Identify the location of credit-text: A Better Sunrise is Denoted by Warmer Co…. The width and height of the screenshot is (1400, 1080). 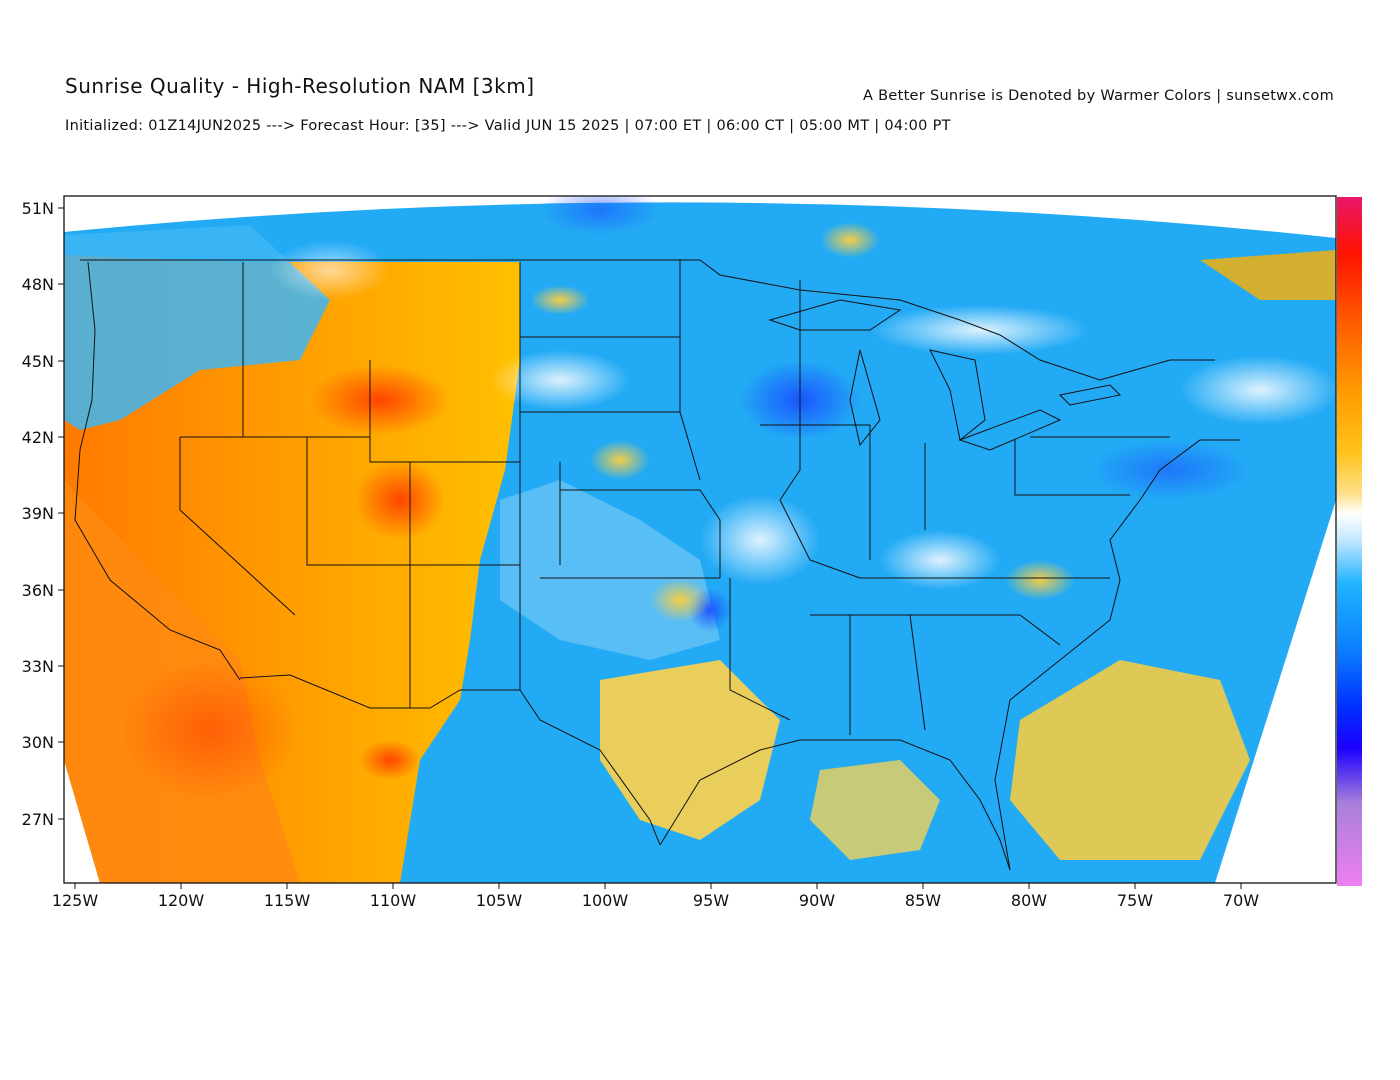
(1098, 96).